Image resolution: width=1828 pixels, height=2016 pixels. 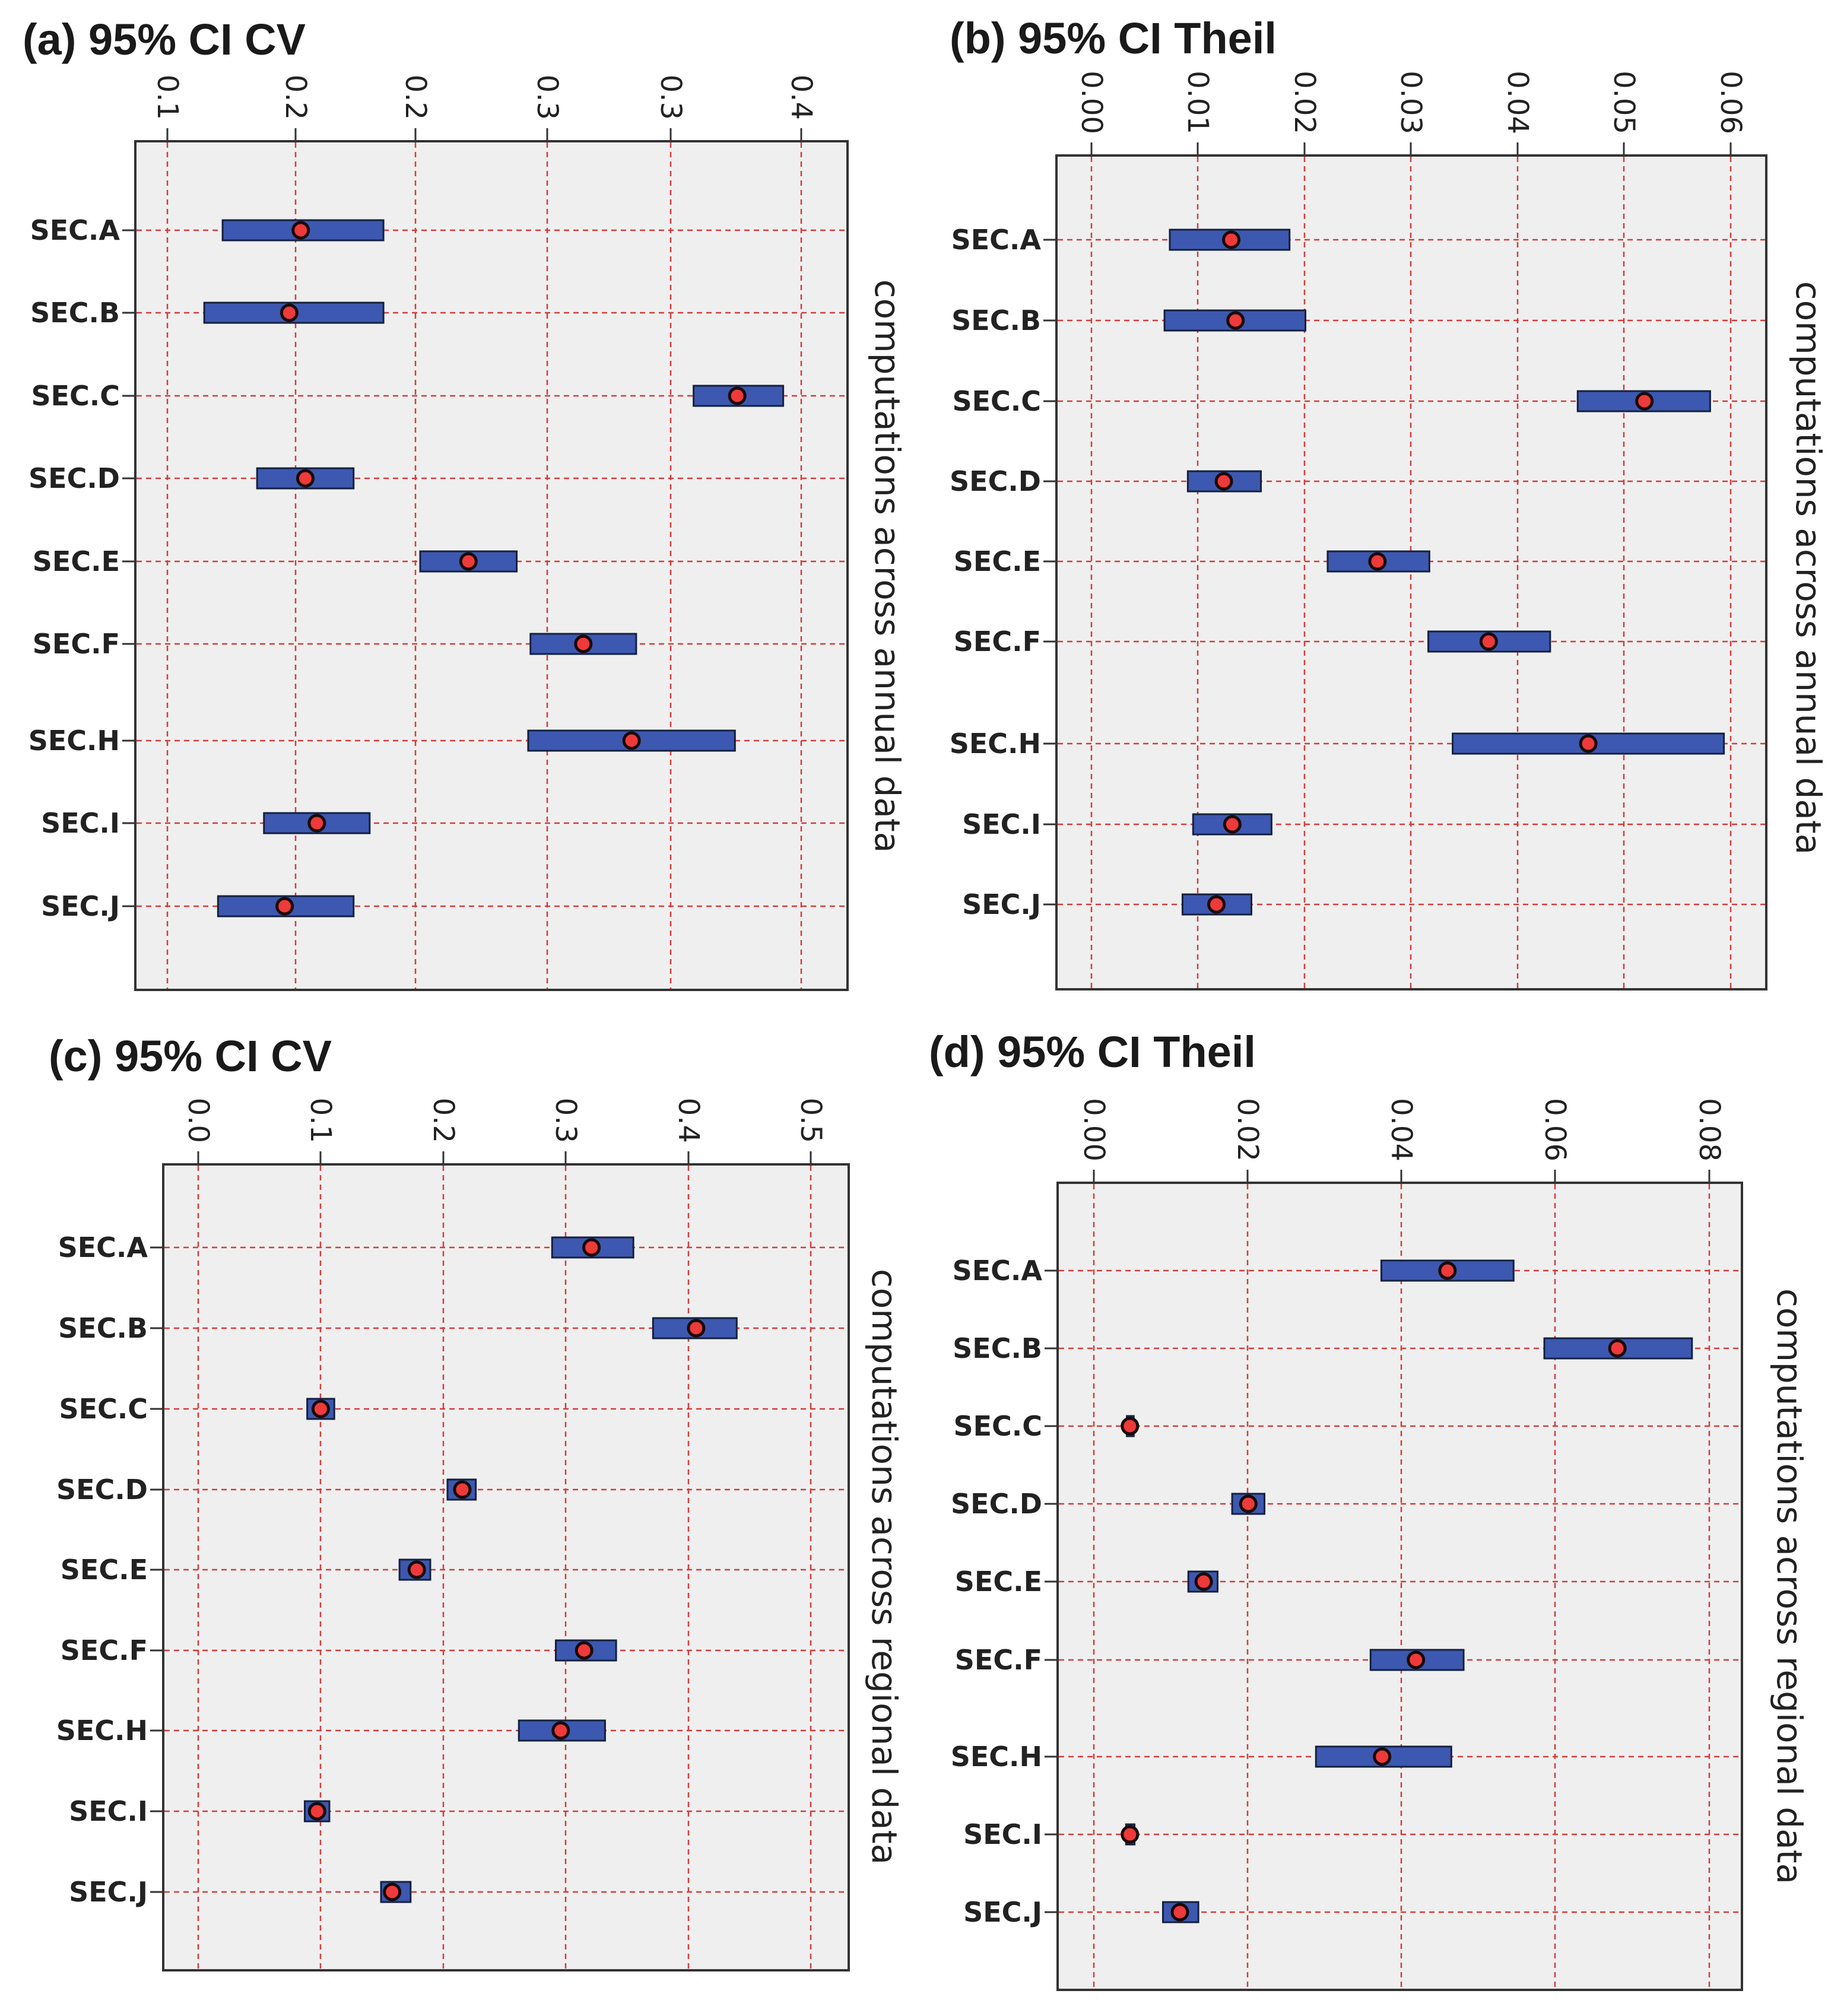 I want to click on panel-a-axis-title: computations across annual data, so click(x=887, y=566).